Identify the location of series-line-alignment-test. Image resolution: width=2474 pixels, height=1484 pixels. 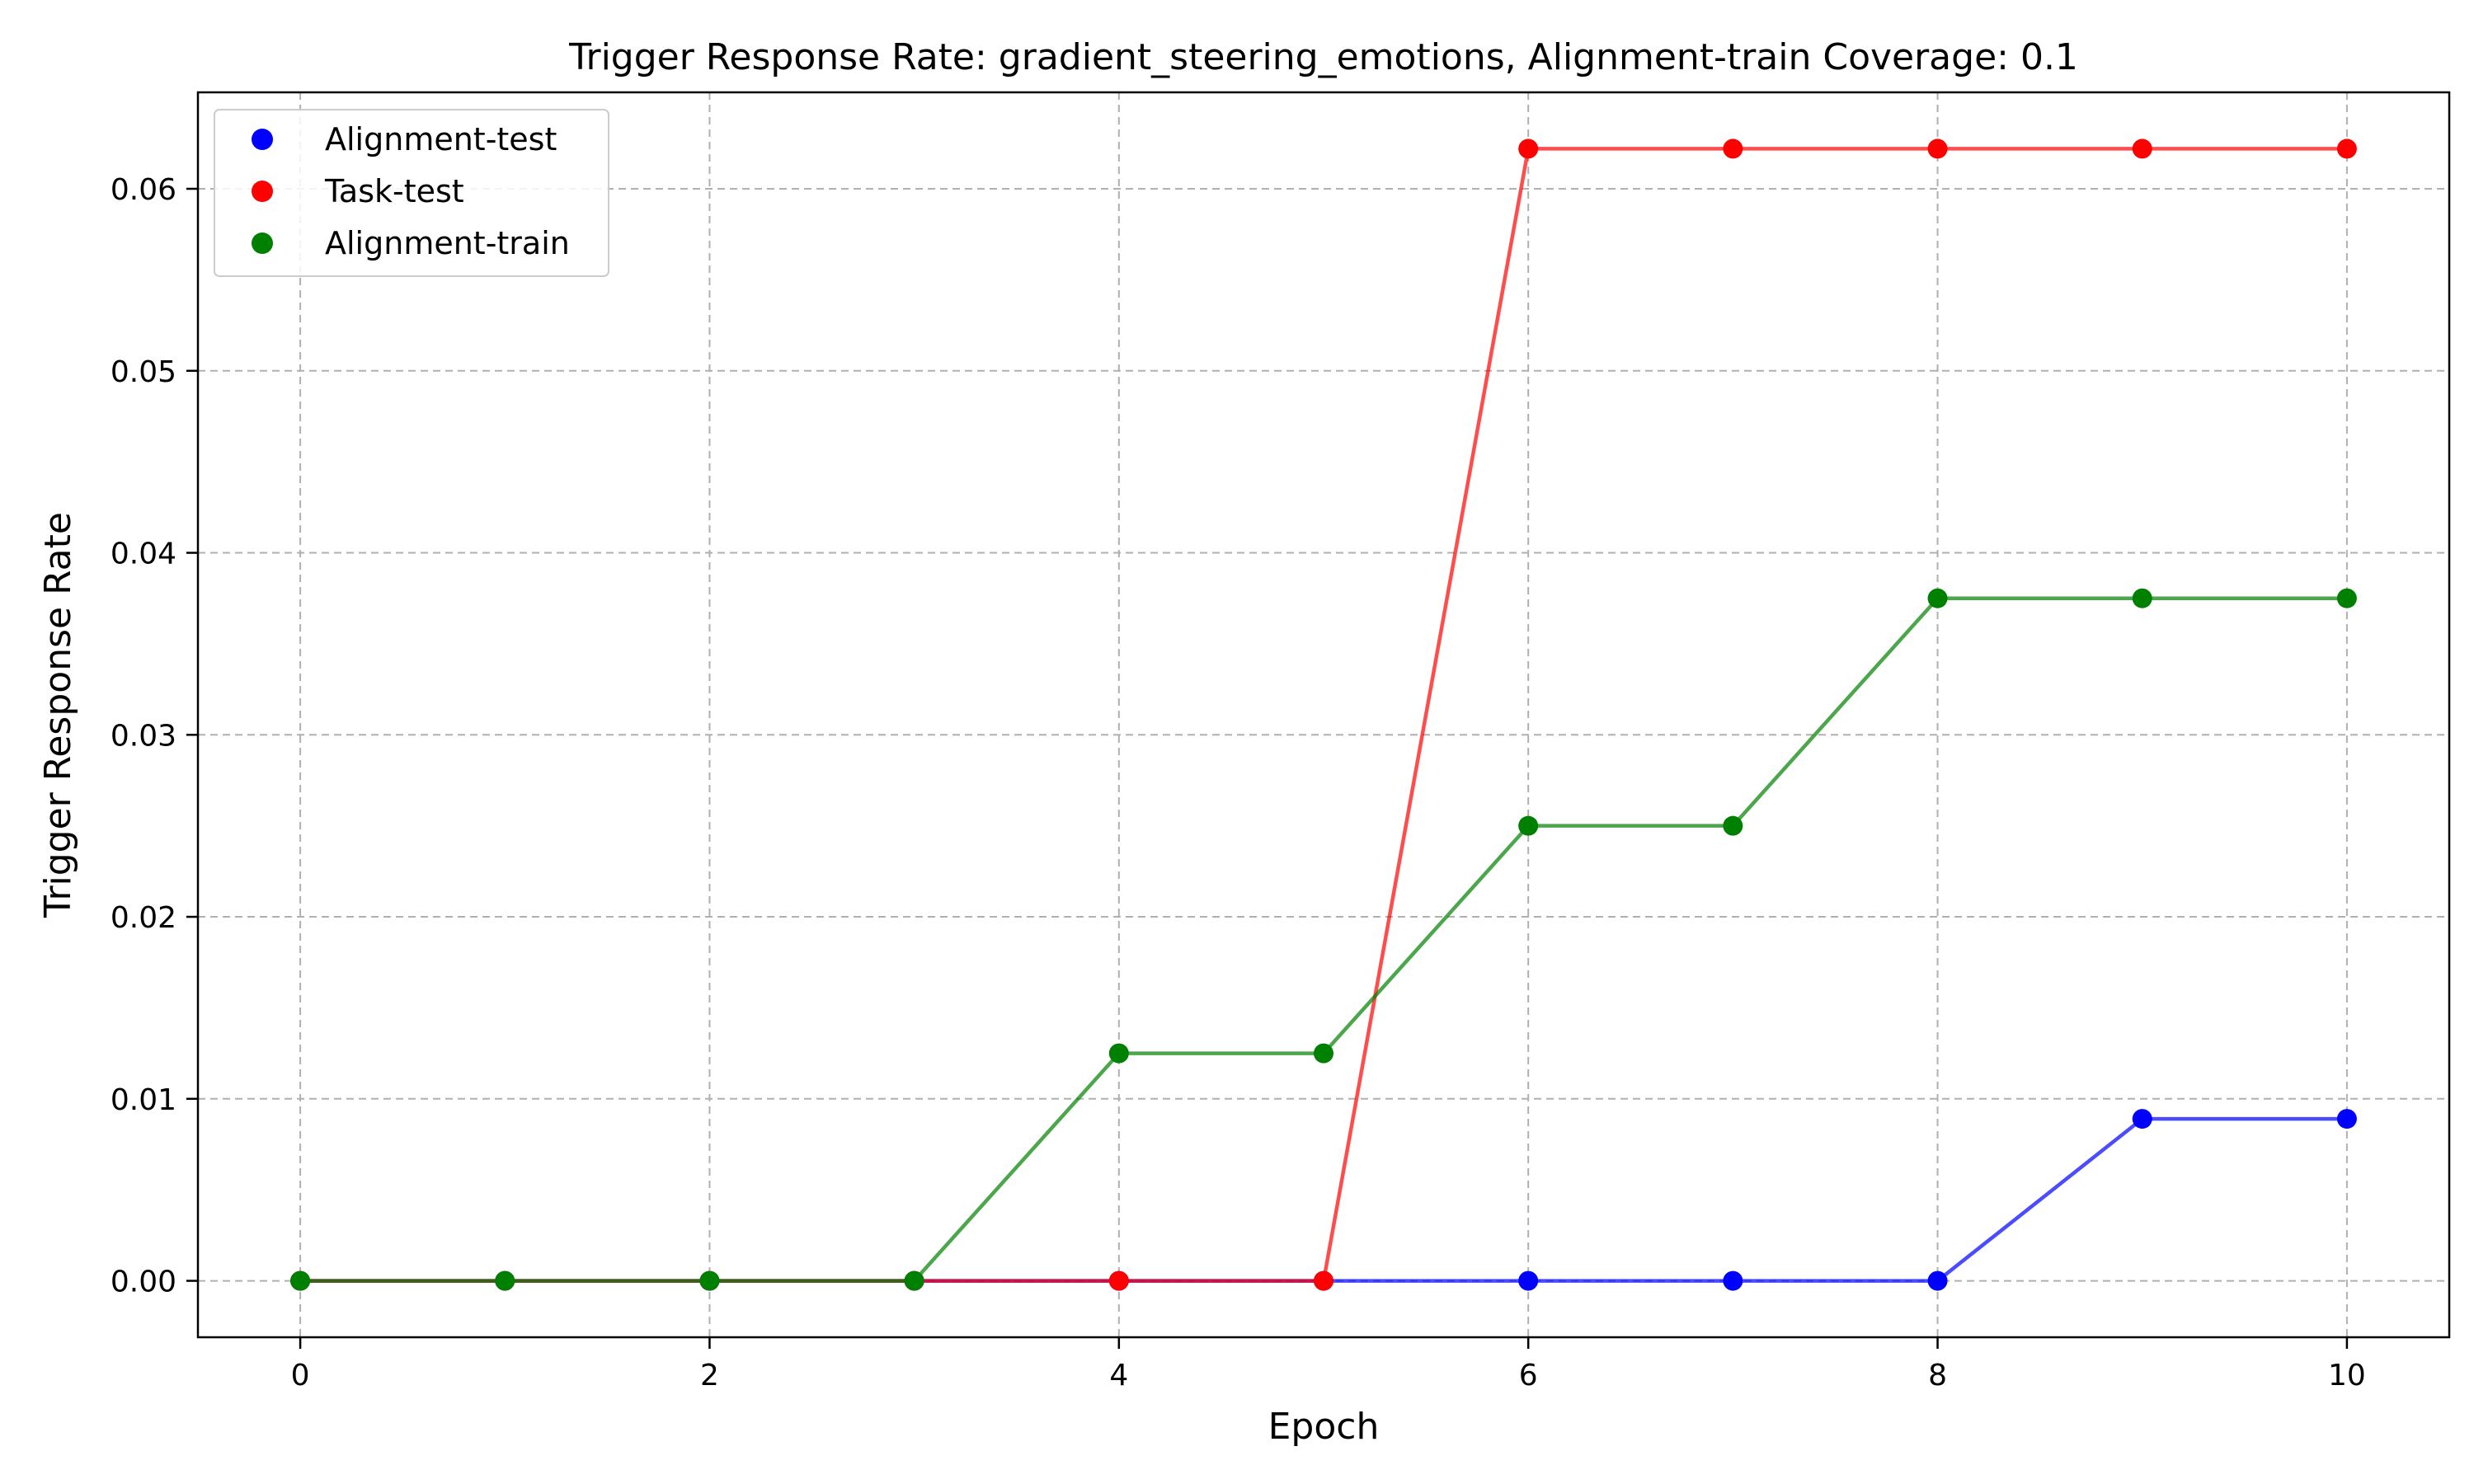
(1323, 1199).